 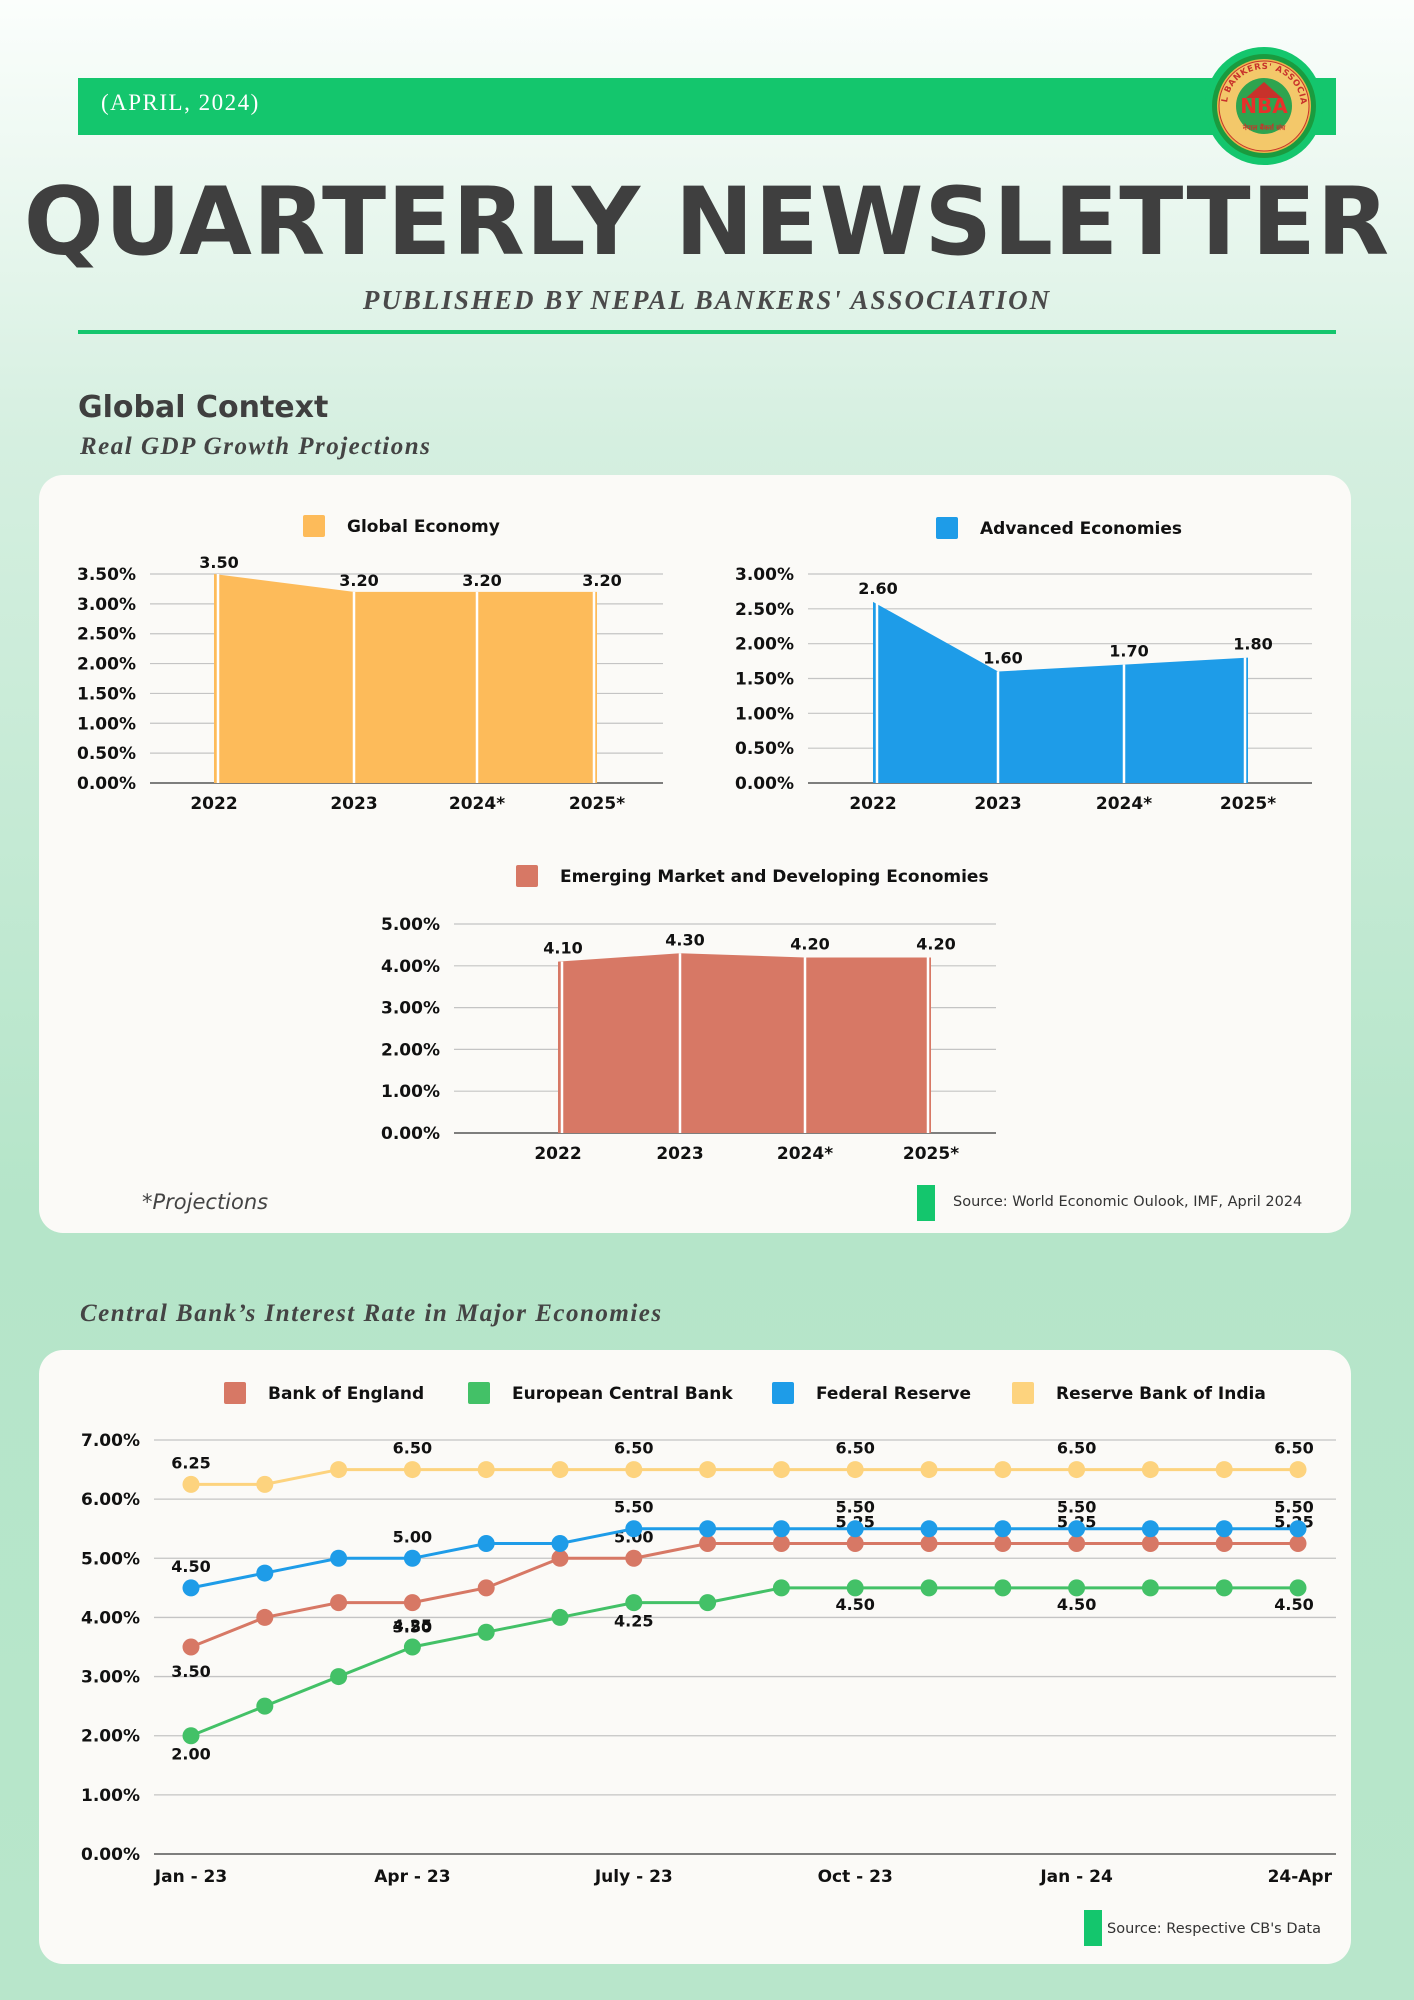 I want to click on x-tick-label: 2024*, so click(x=805, y=1154).